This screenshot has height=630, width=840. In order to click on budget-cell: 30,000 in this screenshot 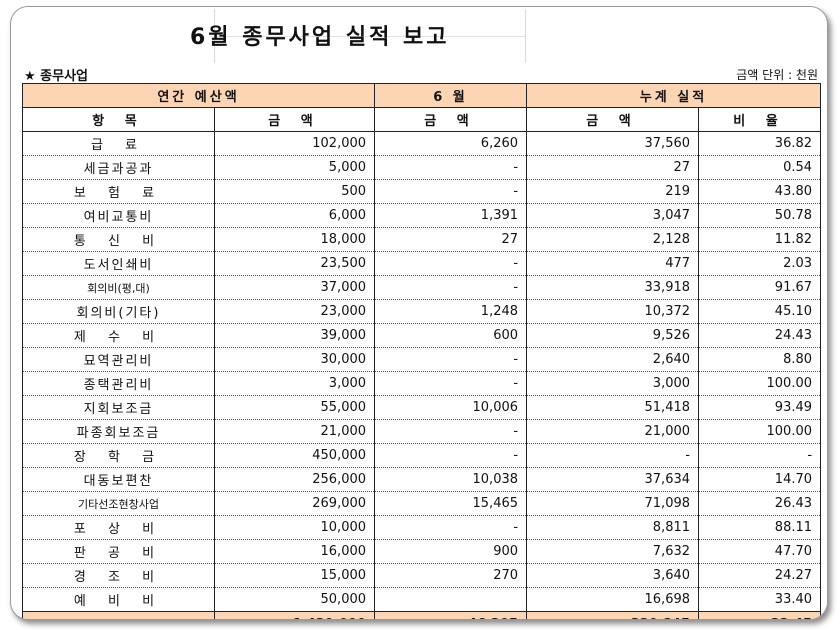, I will do `click(294, 359)`.